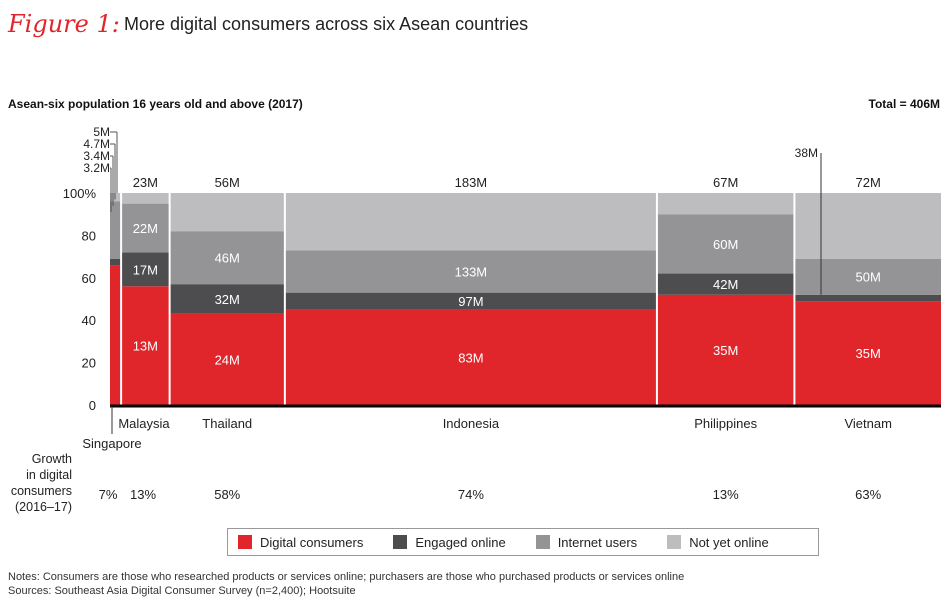 The height and width of the screenshot is (609, 950). I want to click on country-label: Malaysia, so click(144, 423).